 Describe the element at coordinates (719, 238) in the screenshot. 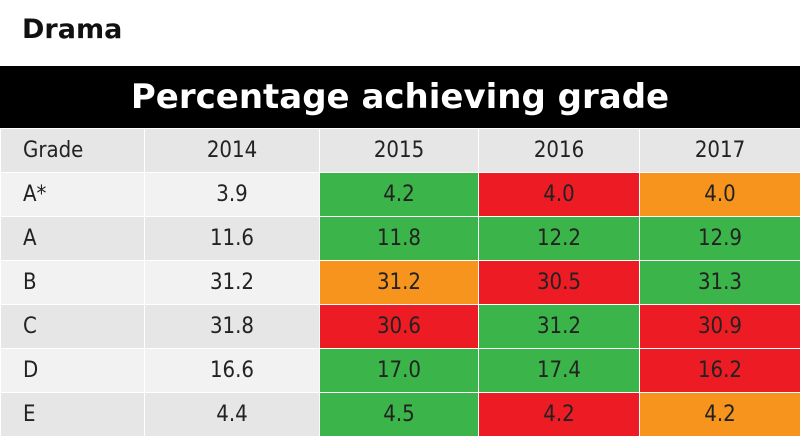

I see `value-cell-2017: 12.9` at that location.